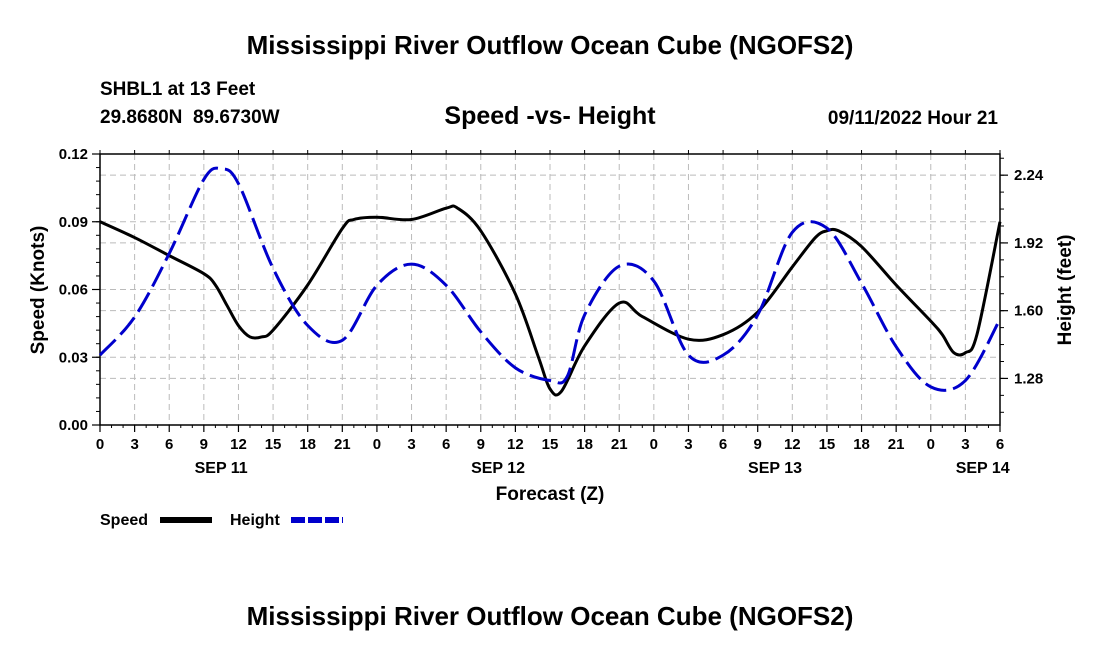  What do you see at coordinates (1065, 290) in the screenshot?
I see `y-axis-right-title: Height (feet)` at bounding box center [1065, 290].